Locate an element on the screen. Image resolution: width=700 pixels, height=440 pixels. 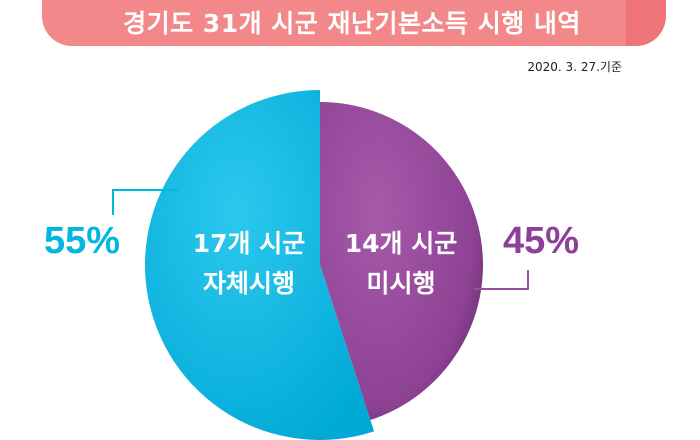
percent-label-self-implemented: 55% is located at coordinates (82, 241).